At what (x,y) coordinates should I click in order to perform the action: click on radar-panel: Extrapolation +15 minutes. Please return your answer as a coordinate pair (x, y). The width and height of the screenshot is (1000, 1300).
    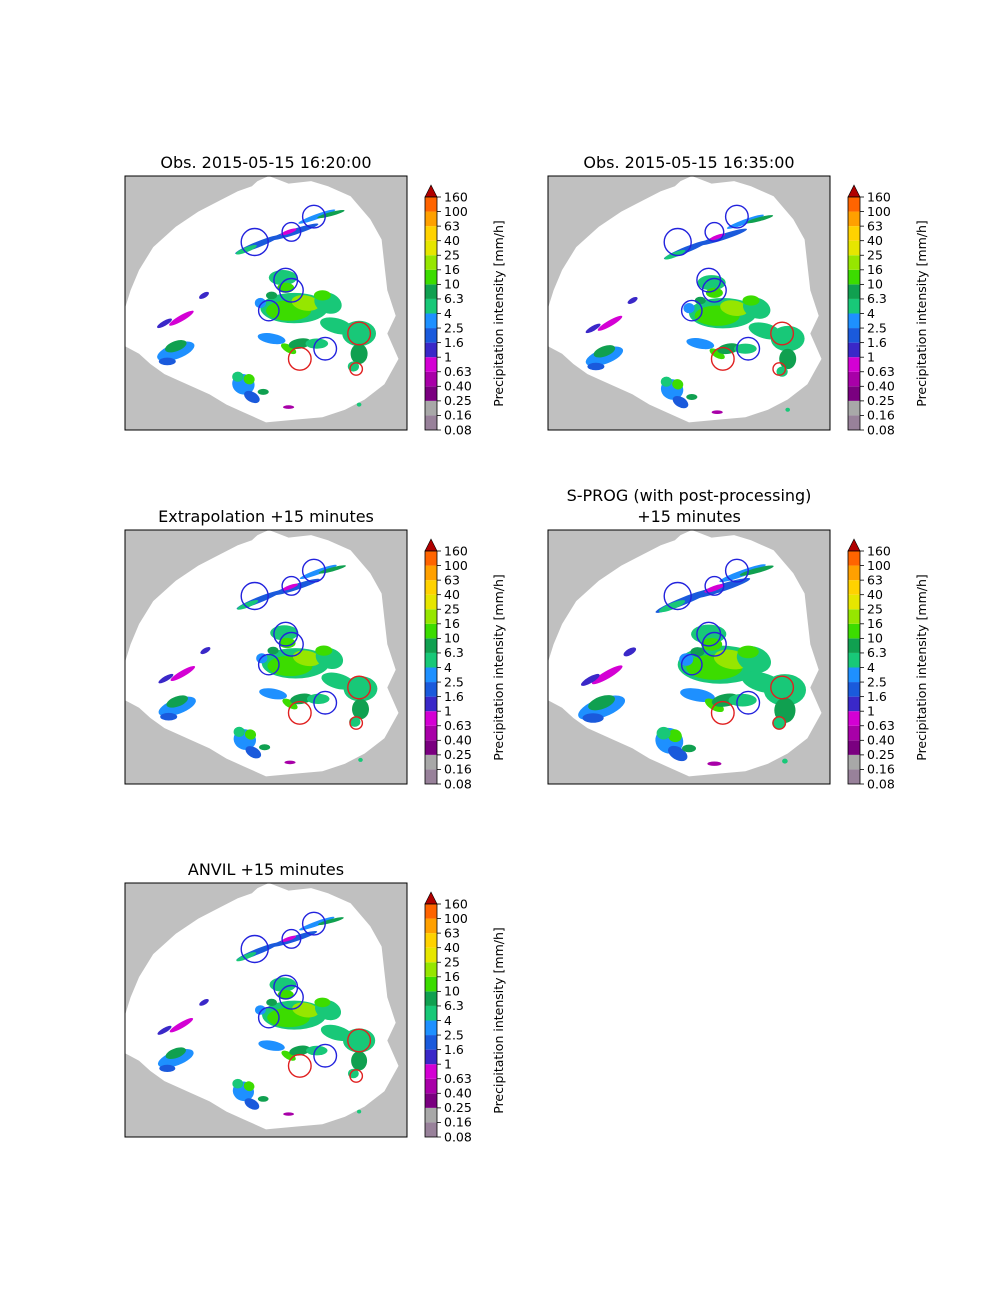
    Looking at the image, I should click on (266, 646).